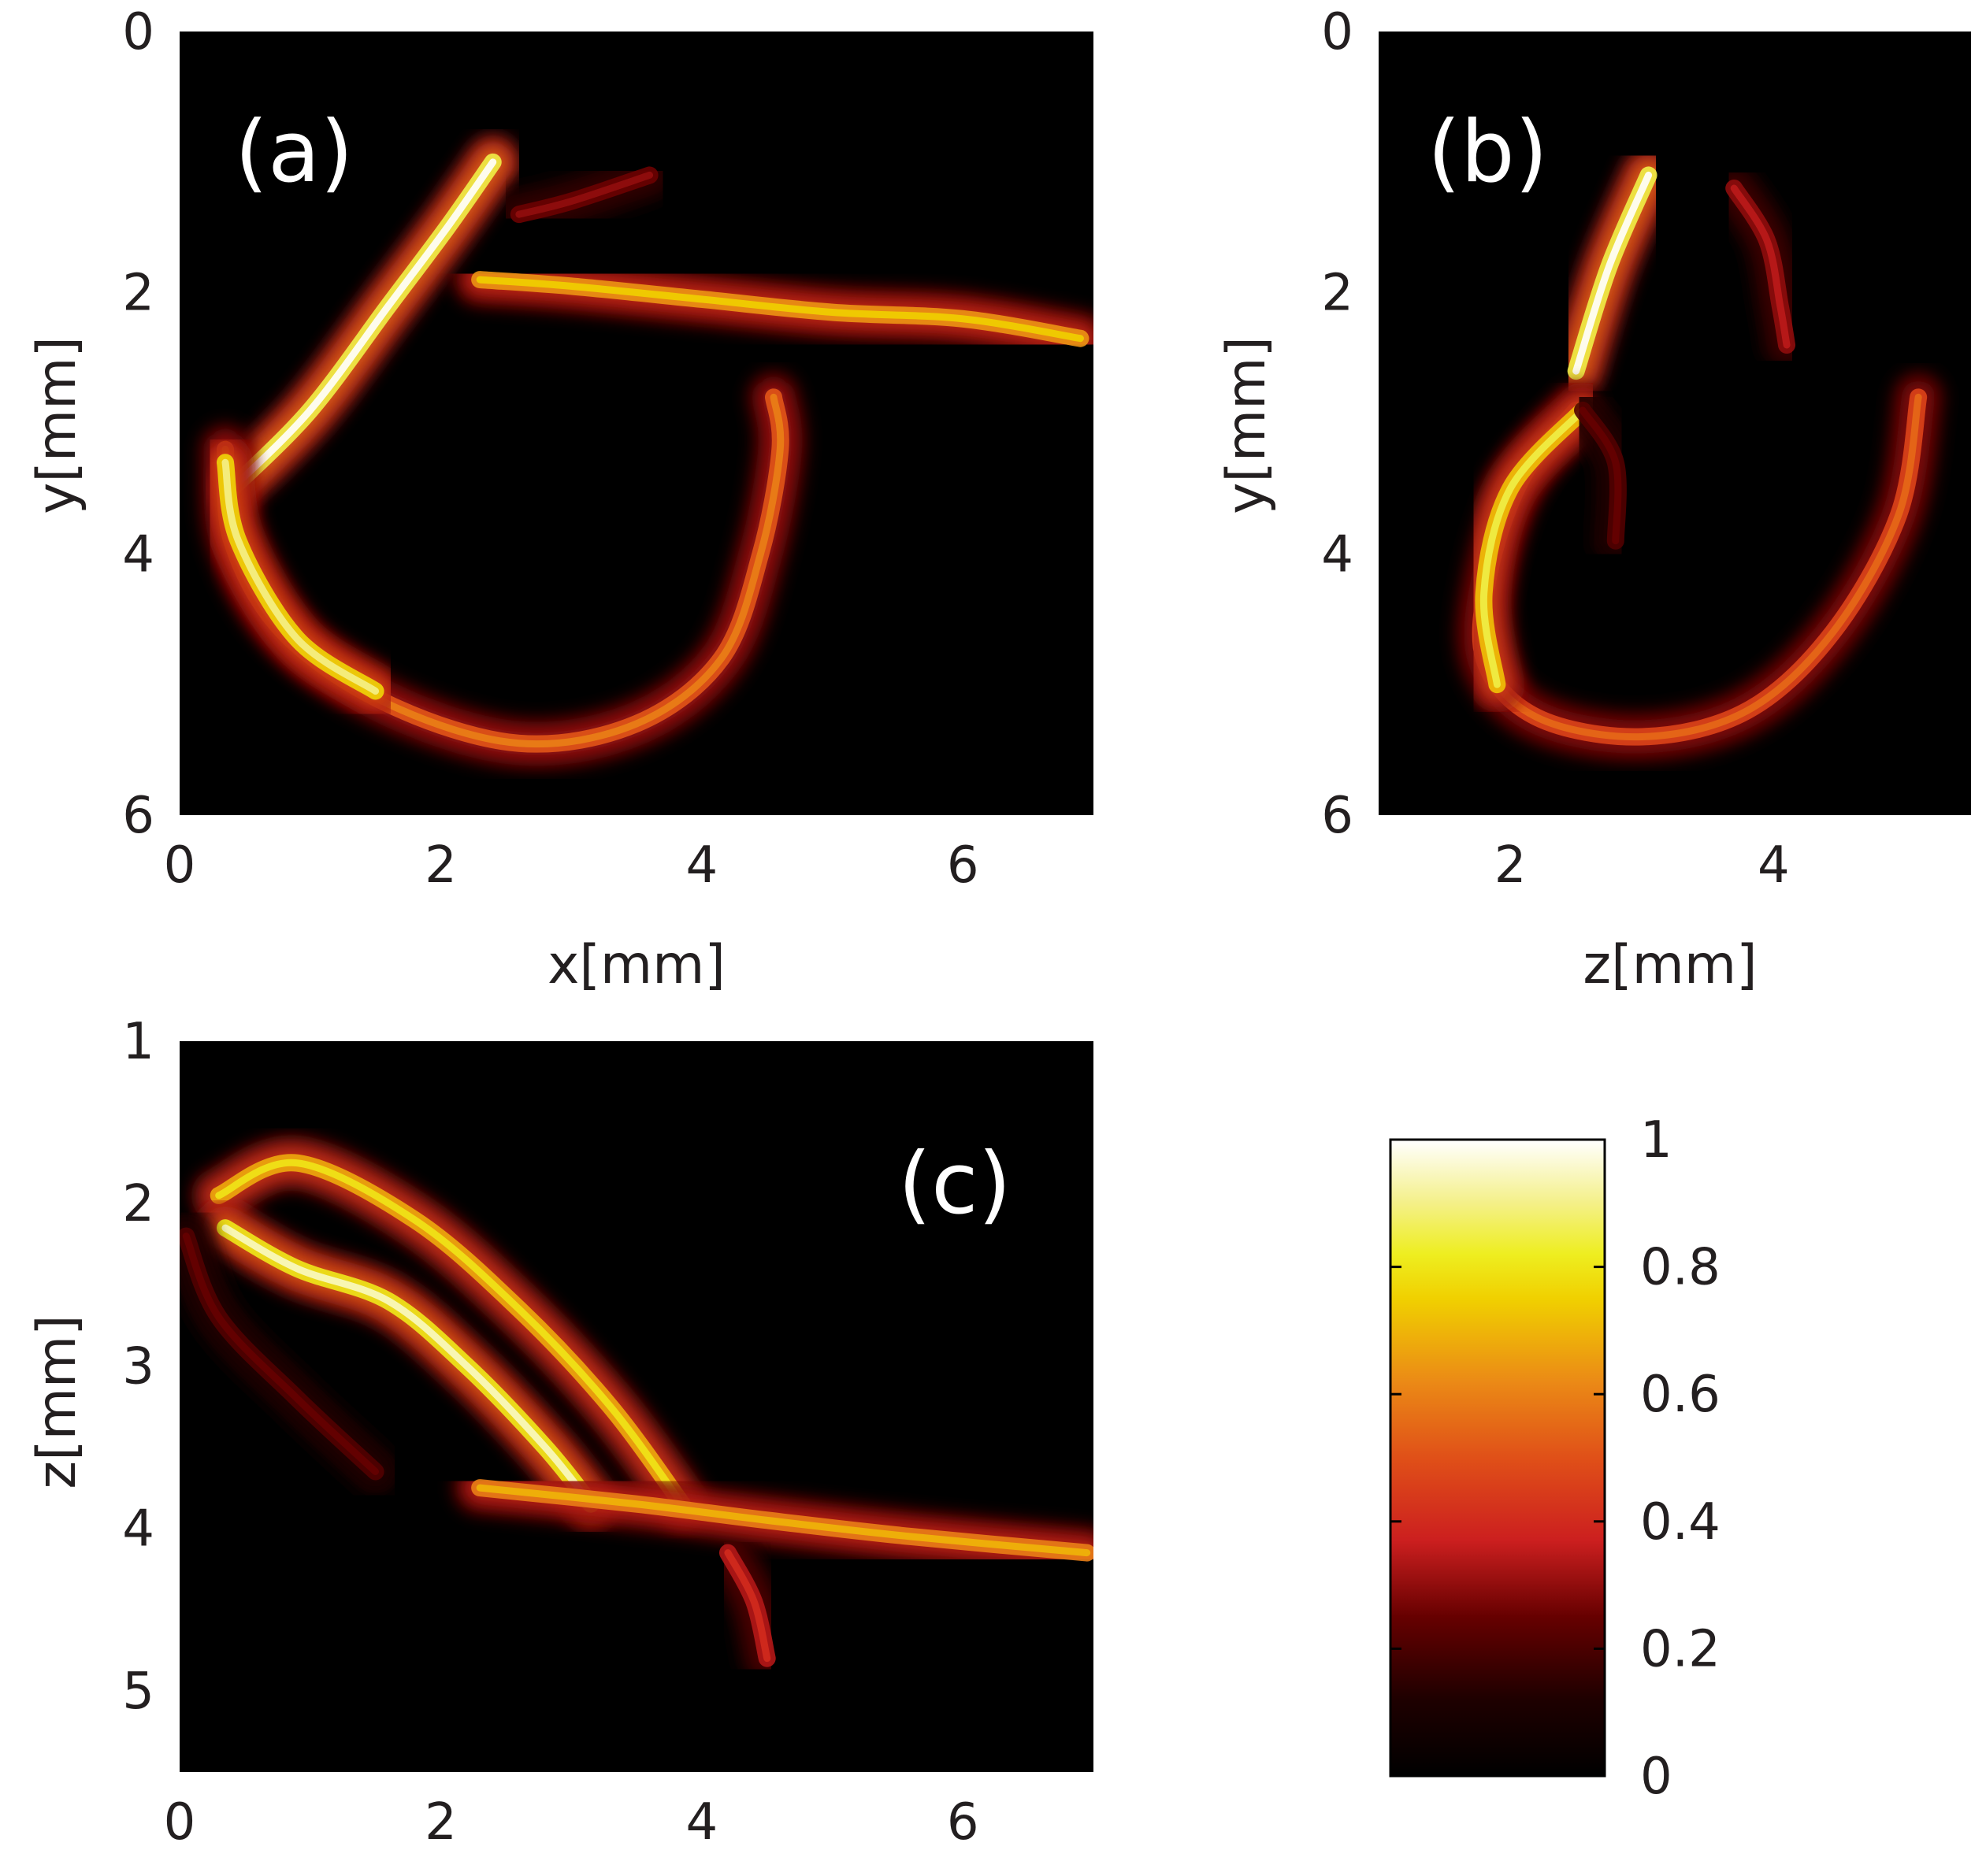 The width and height of the screenshot is (1986, 1876). What do you see at coordinates (441, 865) in the screenshot?
I see `panel-a-xtick-label: 2` at bounding box center [441, 865].